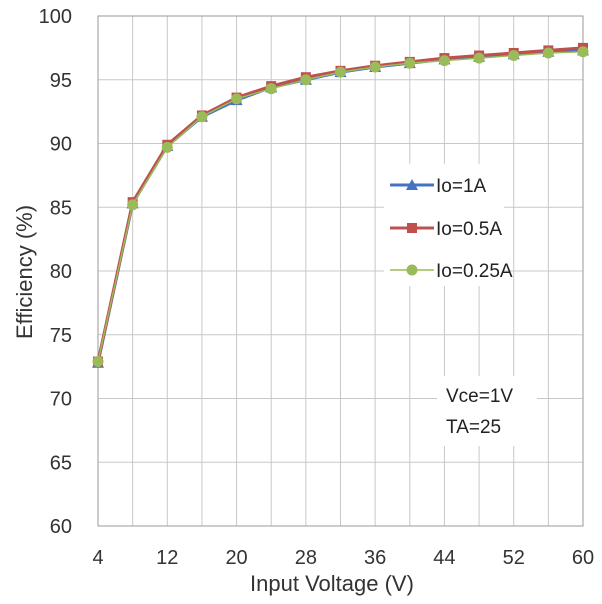 The height and width of the screenshot is (604, 602). Describe the element at coordinates (487, 411) in the screenshot. I see `annotation-background` at that location.